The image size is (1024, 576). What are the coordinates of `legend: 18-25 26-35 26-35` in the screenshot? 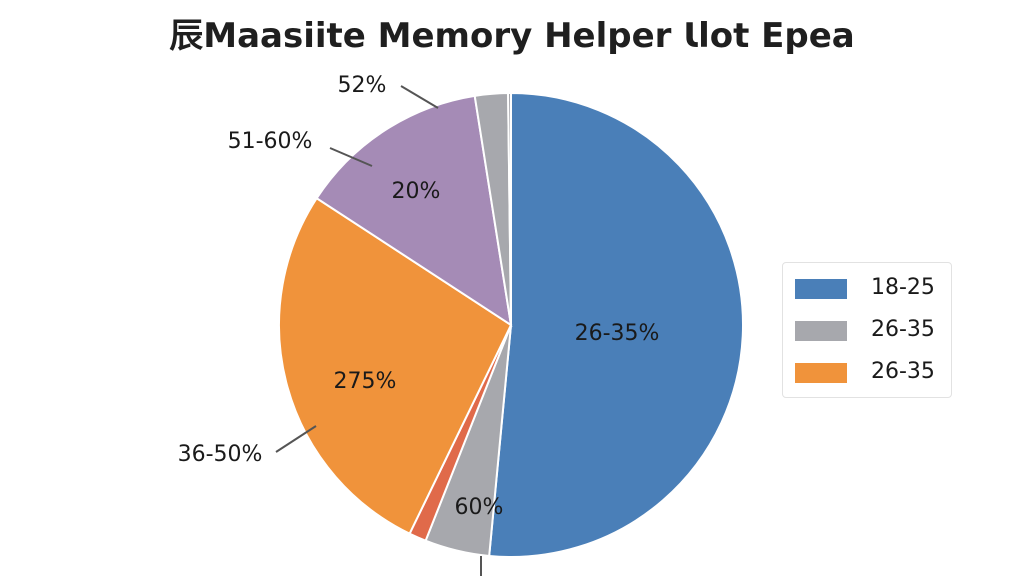 It's located at (867, 330).